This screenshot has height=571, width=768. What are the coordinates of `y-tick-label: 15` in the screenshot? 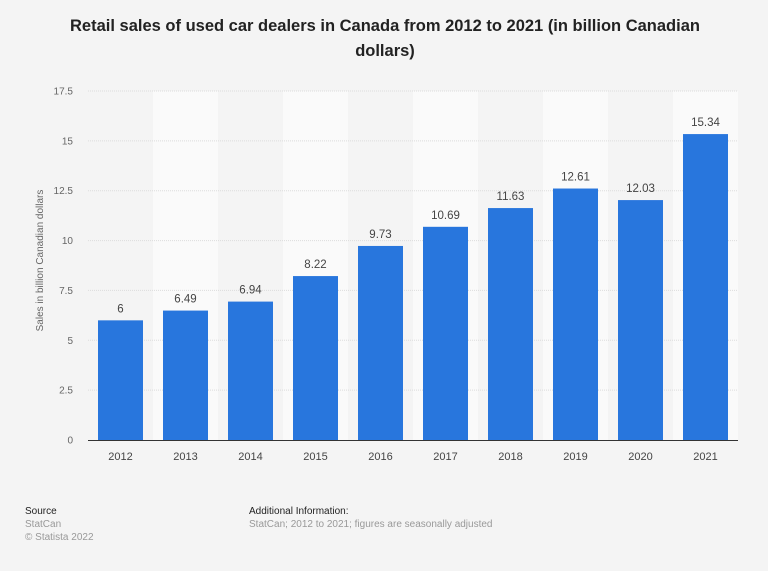 It's located at (68, 141).